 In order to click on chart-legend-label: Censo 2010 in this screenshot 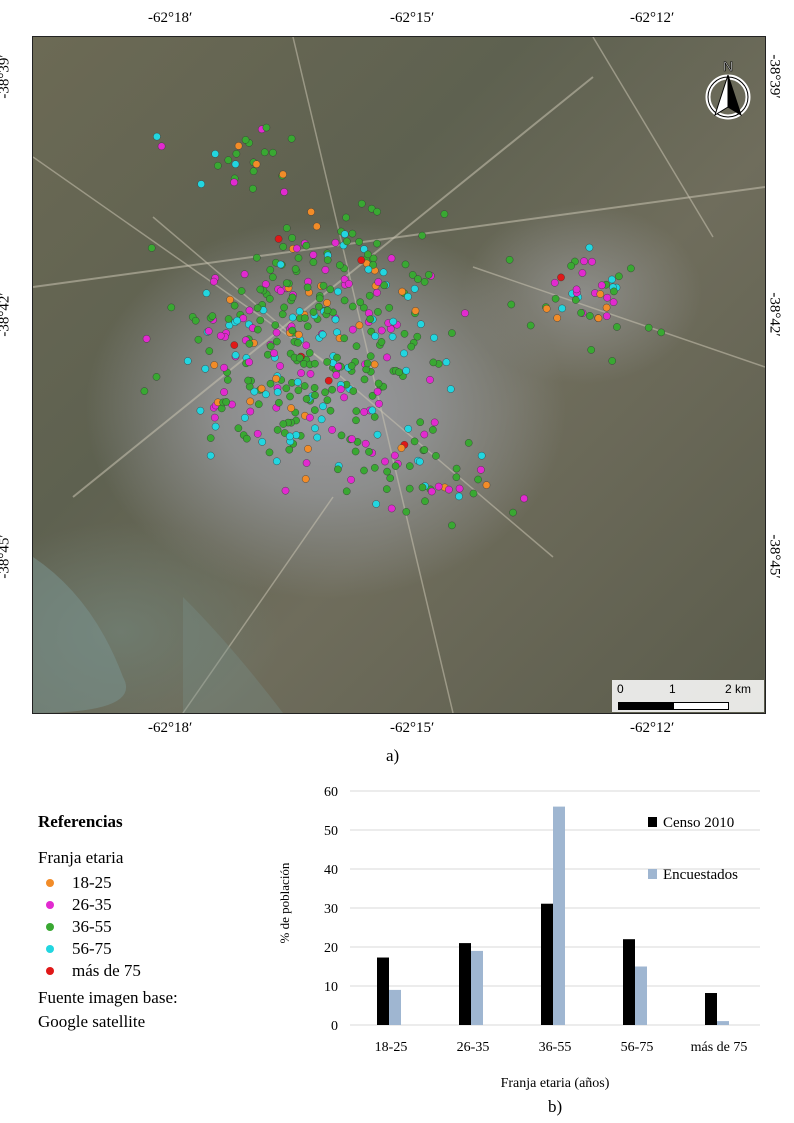, I will do `click(698, 823)`.